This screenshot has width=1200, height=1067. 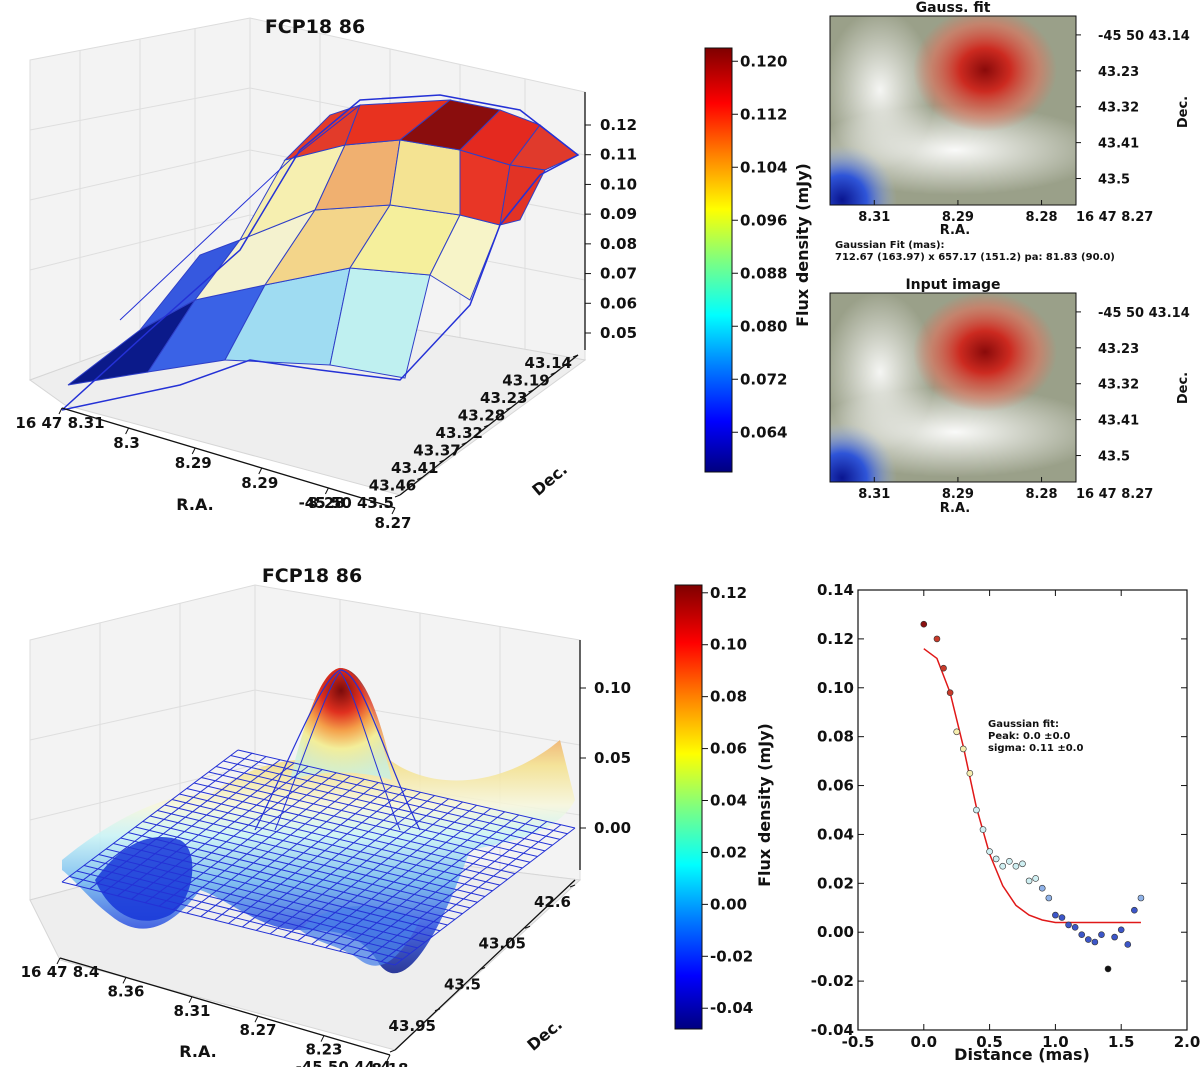 What do you see at coordinates (552, 902) in the screenshot?
I see `surface-bottom-y-tick: 42.6` at bounding box center [552, 902].